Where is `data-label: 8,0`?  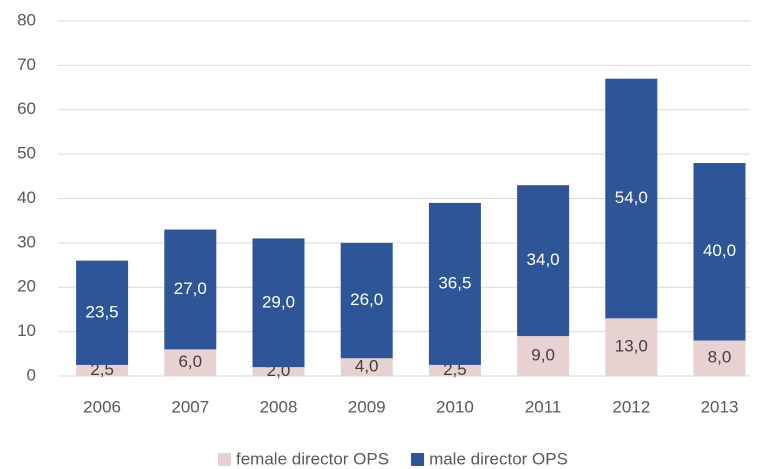 data-label: 8,0 is located at coordinates (720, 357).